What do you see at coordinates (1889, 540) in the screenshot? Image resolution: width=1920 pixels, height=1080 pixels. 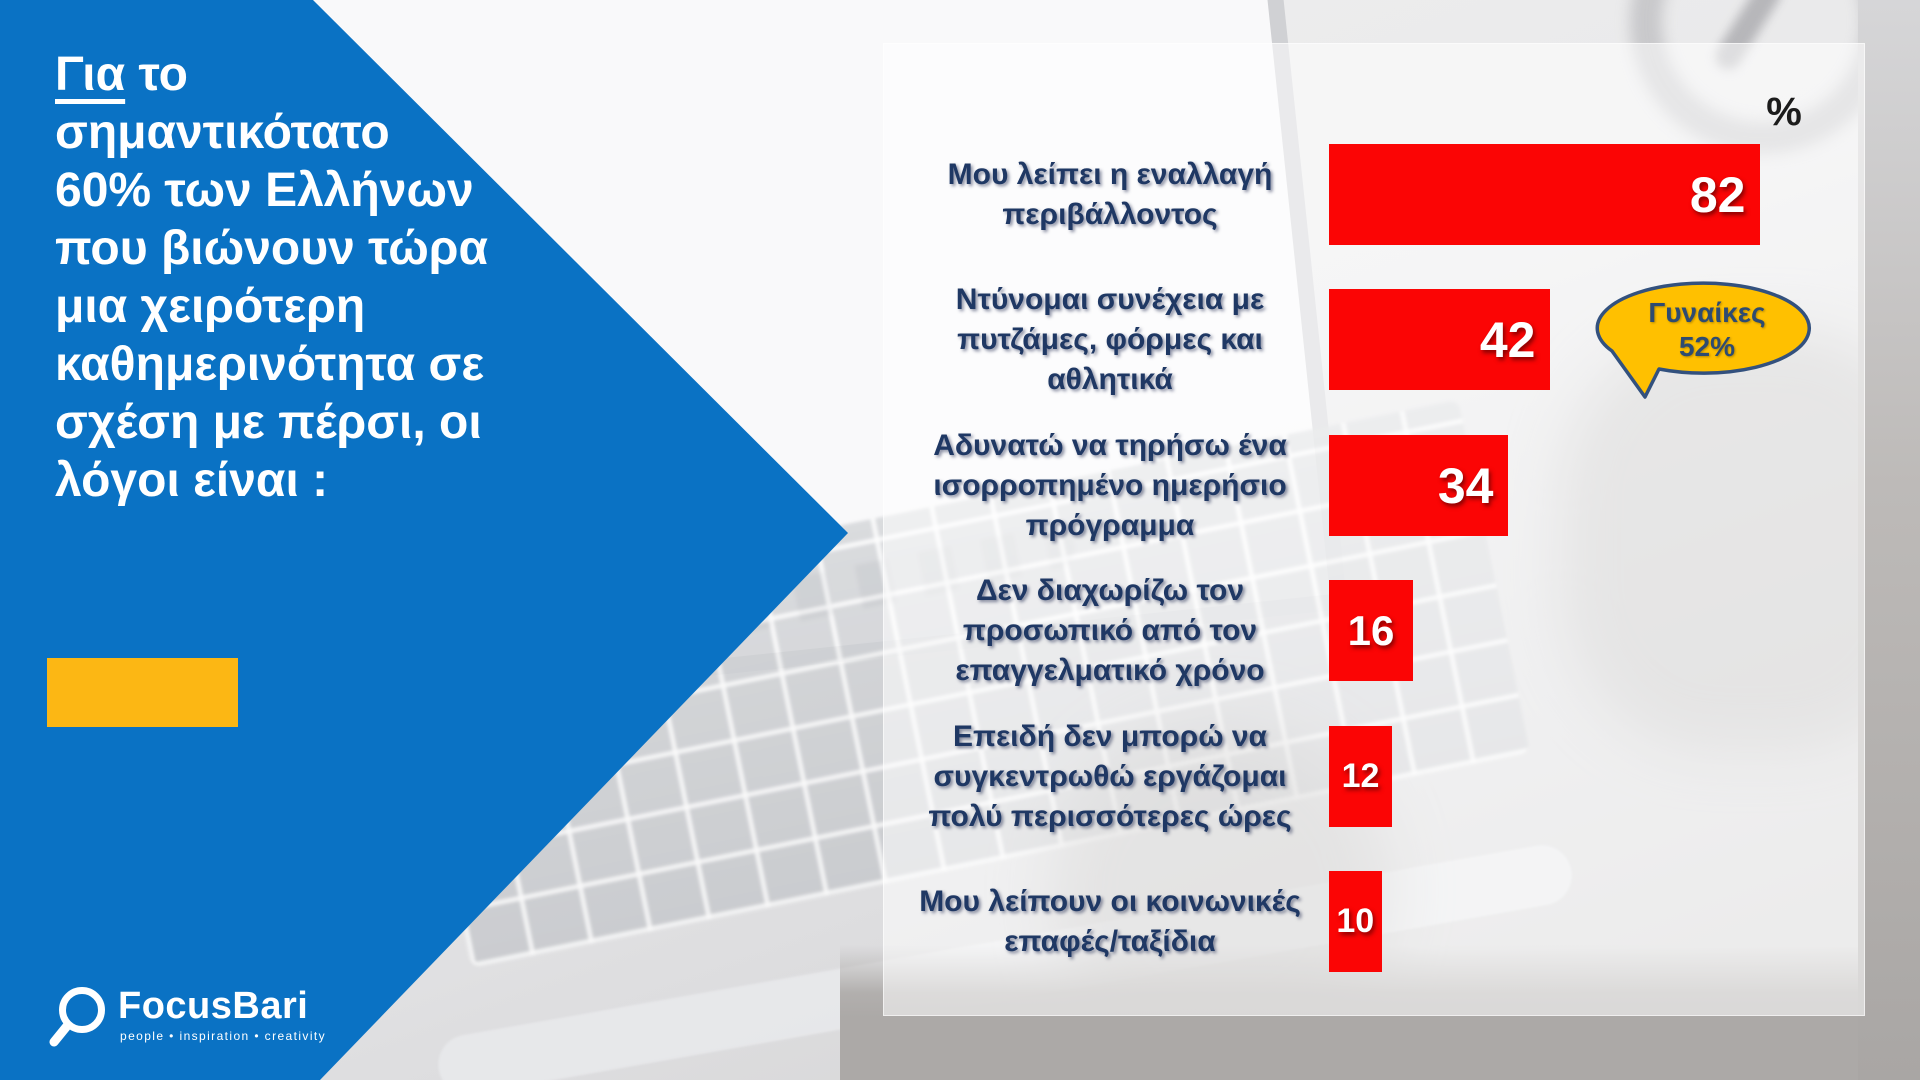 I see `photo-right-strip` at bounding box center [1889, 540].